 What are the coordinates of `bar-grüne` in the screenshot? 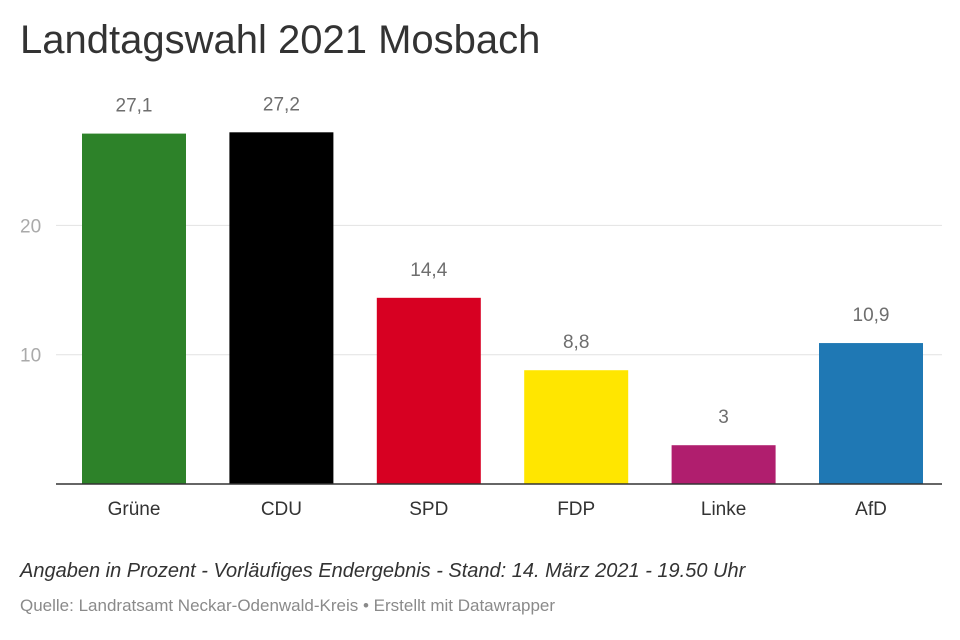 It's located at (134, 309).